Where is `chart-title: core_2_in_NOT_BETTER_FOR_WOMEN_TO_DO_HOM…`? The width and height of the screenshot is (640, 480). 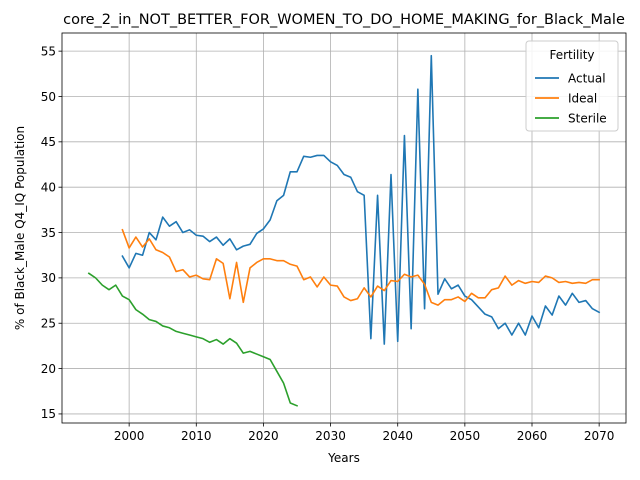
chart-title: core_2_in_NOT_BETTER_FOR_WOMEN_TO_DO_HOM… is located at coordinates (344, 20).